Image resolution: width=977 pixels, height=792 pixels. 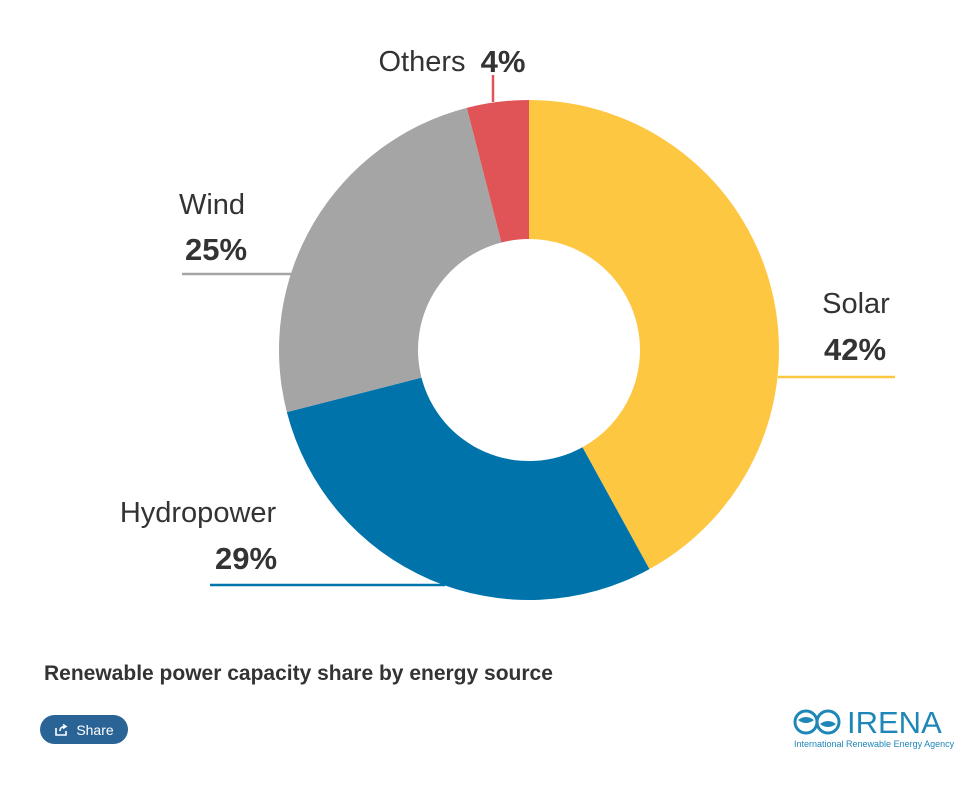 I want to click on slice-name-label-others: Others, so click(x=421, y=62).